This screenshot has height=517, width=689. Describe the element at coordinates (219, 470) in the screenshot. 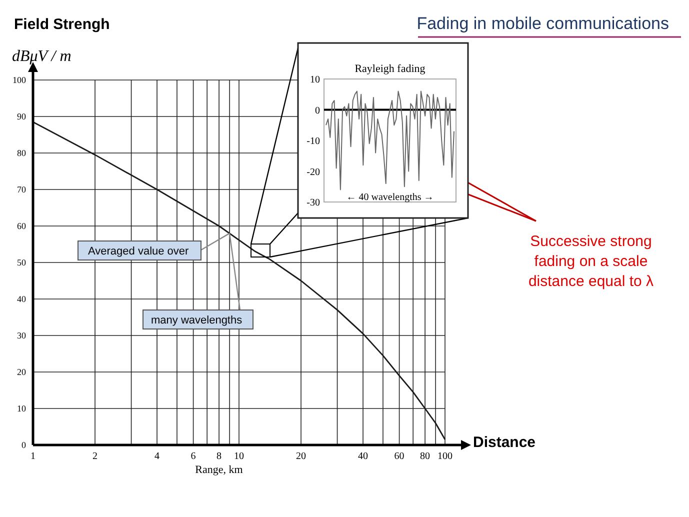

I see `x-axis-title: Range, km` at that location.